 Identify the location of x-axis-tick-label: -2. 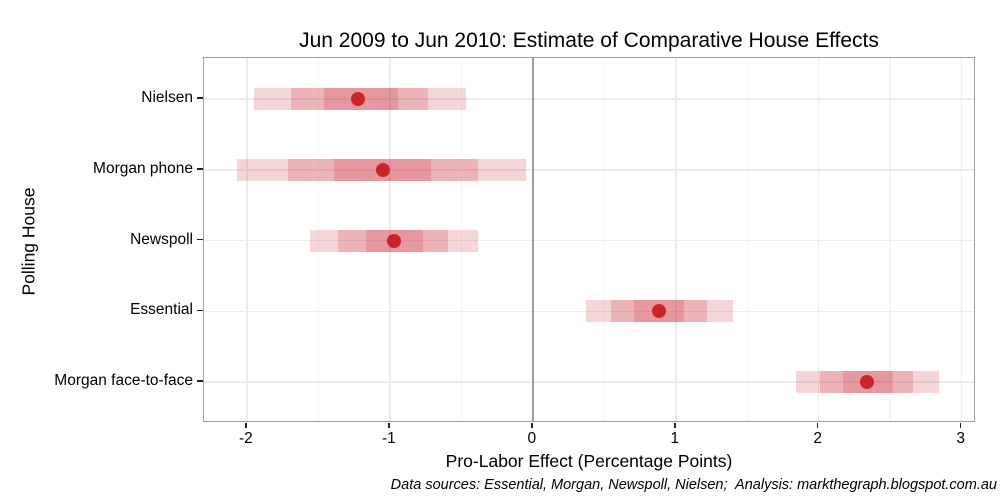
(245, 438).